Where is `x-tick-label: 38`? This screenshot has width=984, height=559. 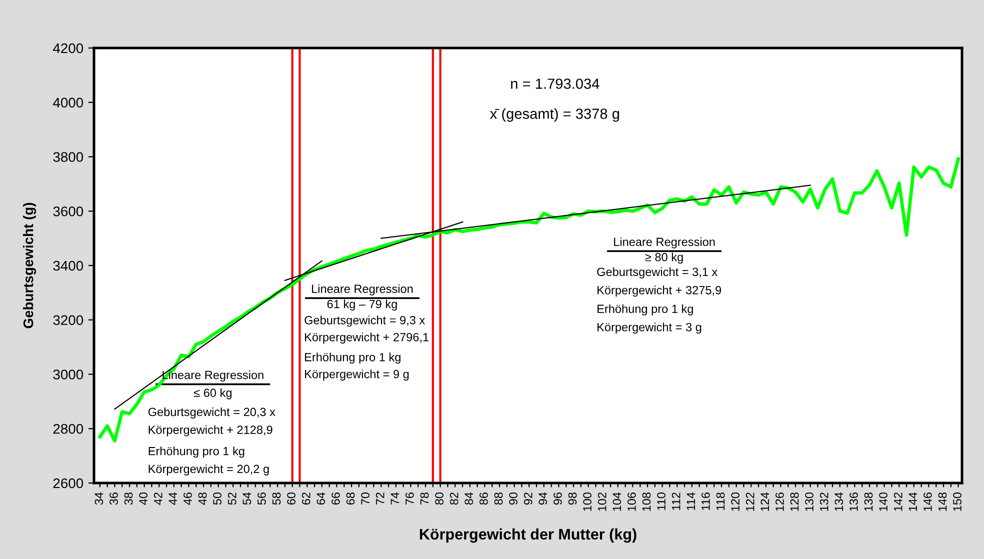 x-tick-label: 38 is located at coordinates (128, 498).